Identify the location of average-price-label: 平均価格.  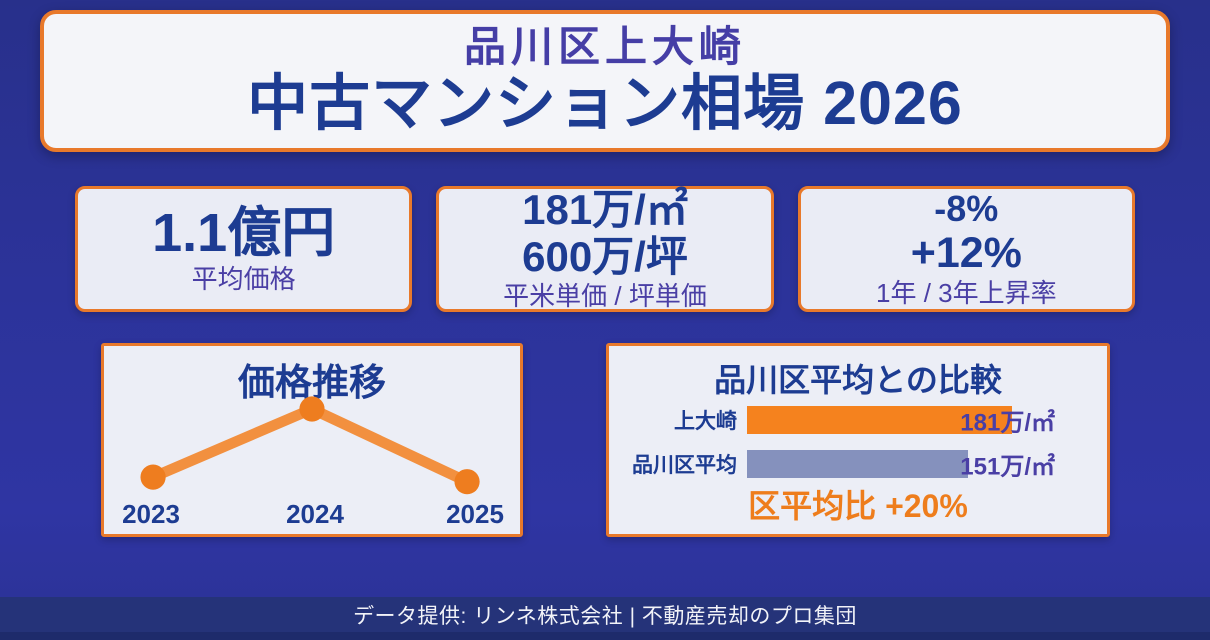
(243, 279).